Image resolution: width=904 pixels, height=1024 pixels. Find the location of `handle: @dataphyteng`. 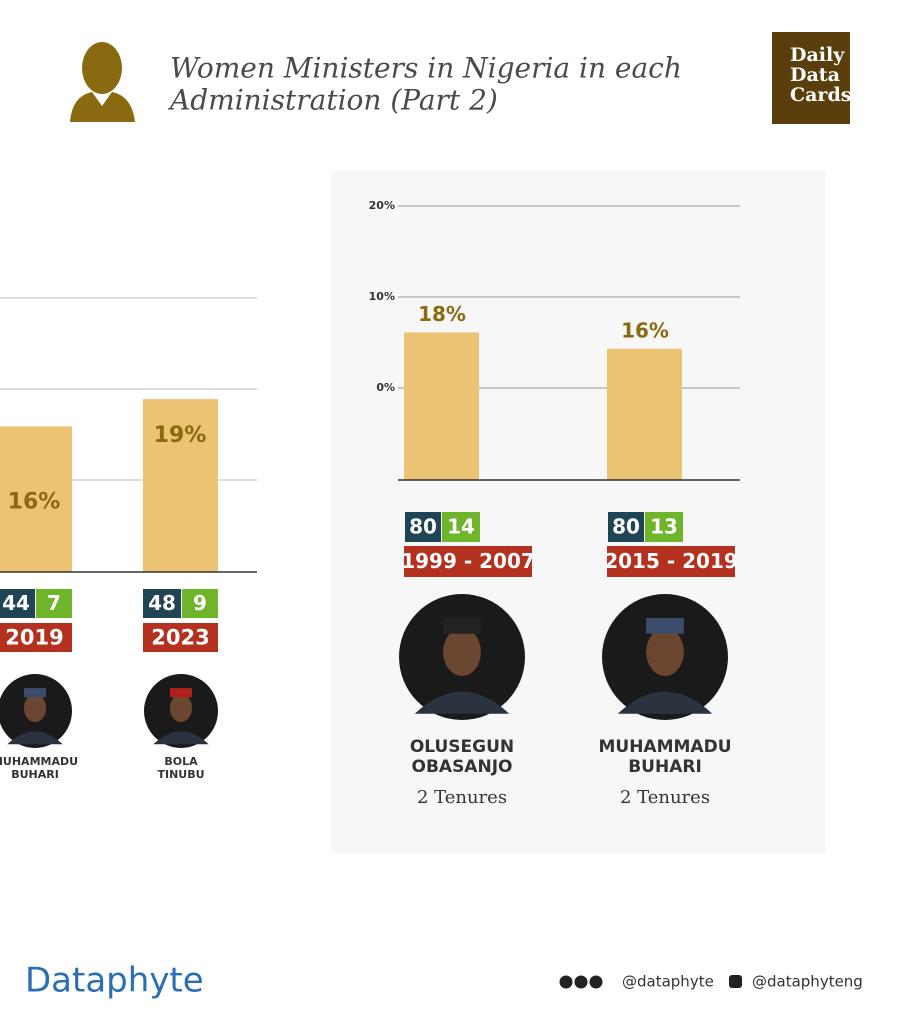

handle: @dataphyteng is located at coordinates (807, 982).